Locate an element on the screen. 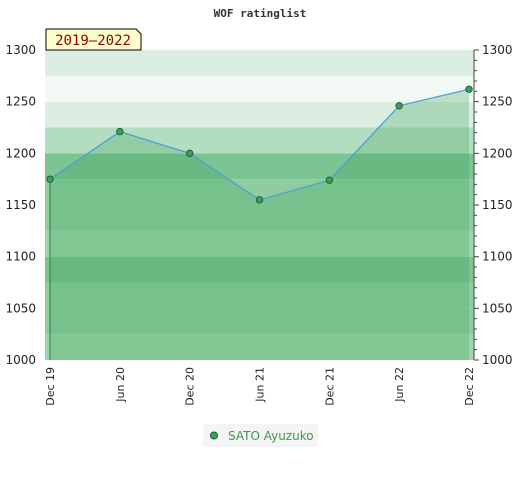  chart-title: WOF ratinglist is located at coordinates (260, 13).